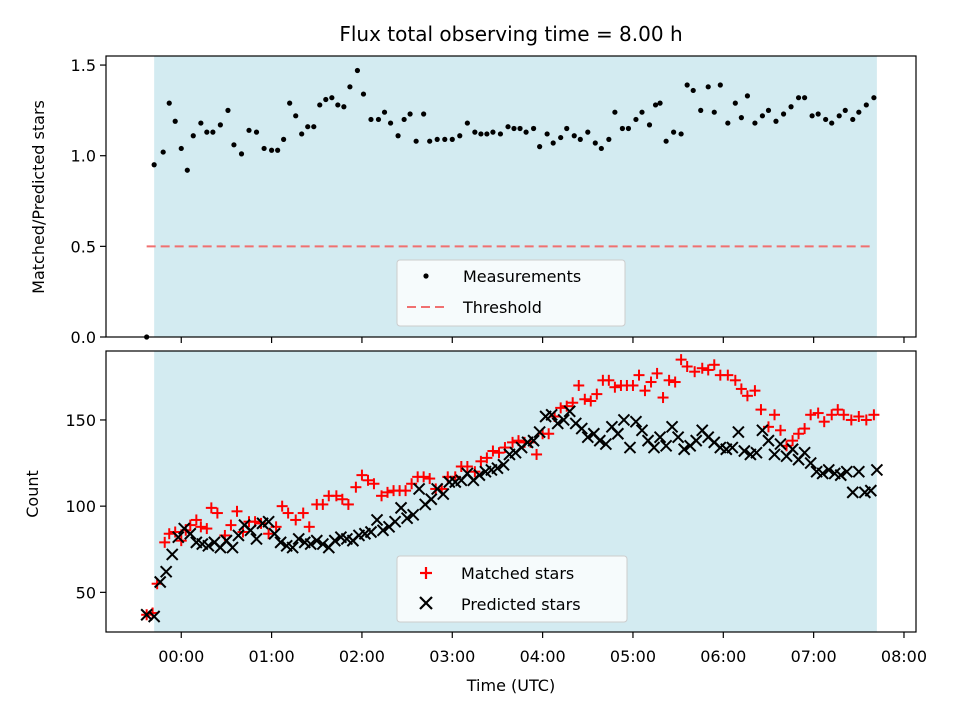 This screenshot has width=960, height=720. Describe the element at coordinates (38, 197) in the screenshot. I see `top-y-axis-label: Matched/Predicted stars` at that location.